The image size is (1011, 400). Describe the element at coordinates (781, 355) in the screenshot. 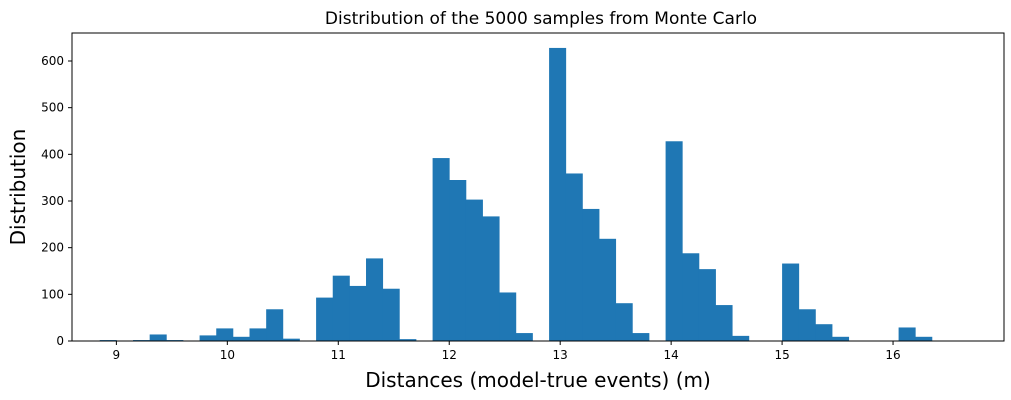

I see `x-tick-label: 15` at that location.